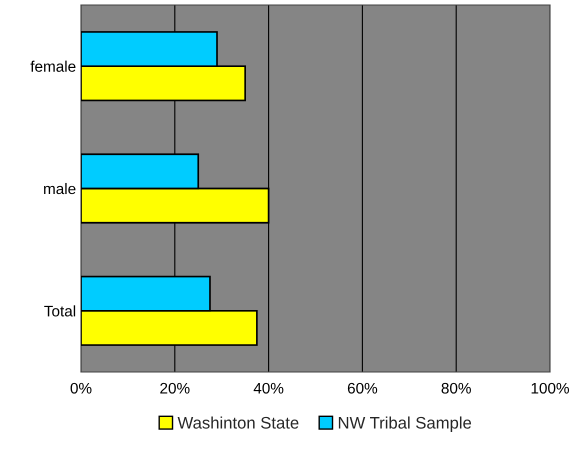 The height and width of the screenshot is (459, 582). What do you see at coordinates (269, 388) in the screenshot?
I see `x-tick-label: 40%` at bounding box center [269, 388].